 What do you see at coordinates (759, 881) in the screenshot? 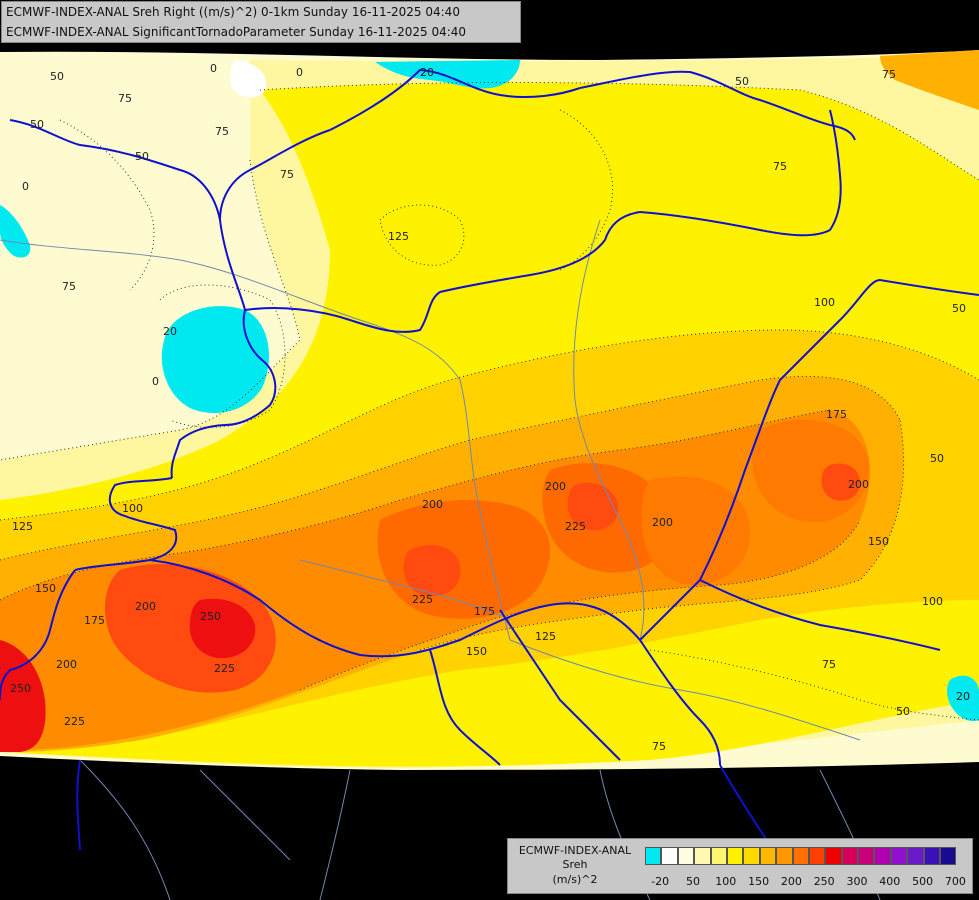
I see `legend-tick-label: 150` at bounding box center [759, 881].